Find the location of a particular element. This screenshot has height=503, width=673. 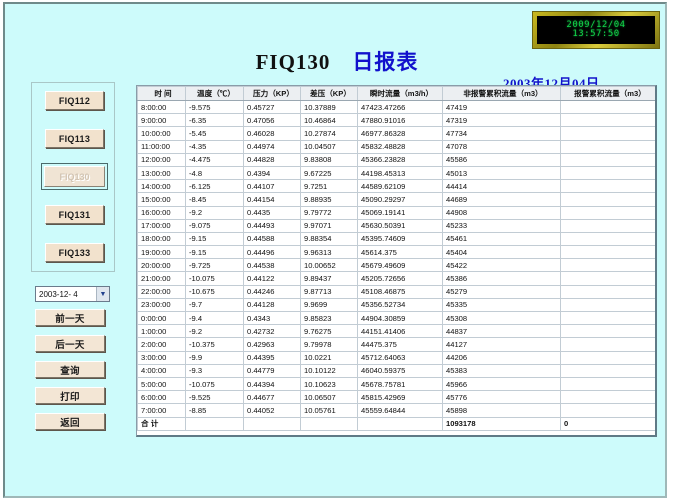

cell-instant-flow: 45614.375 is located at coordinates (400, 252).